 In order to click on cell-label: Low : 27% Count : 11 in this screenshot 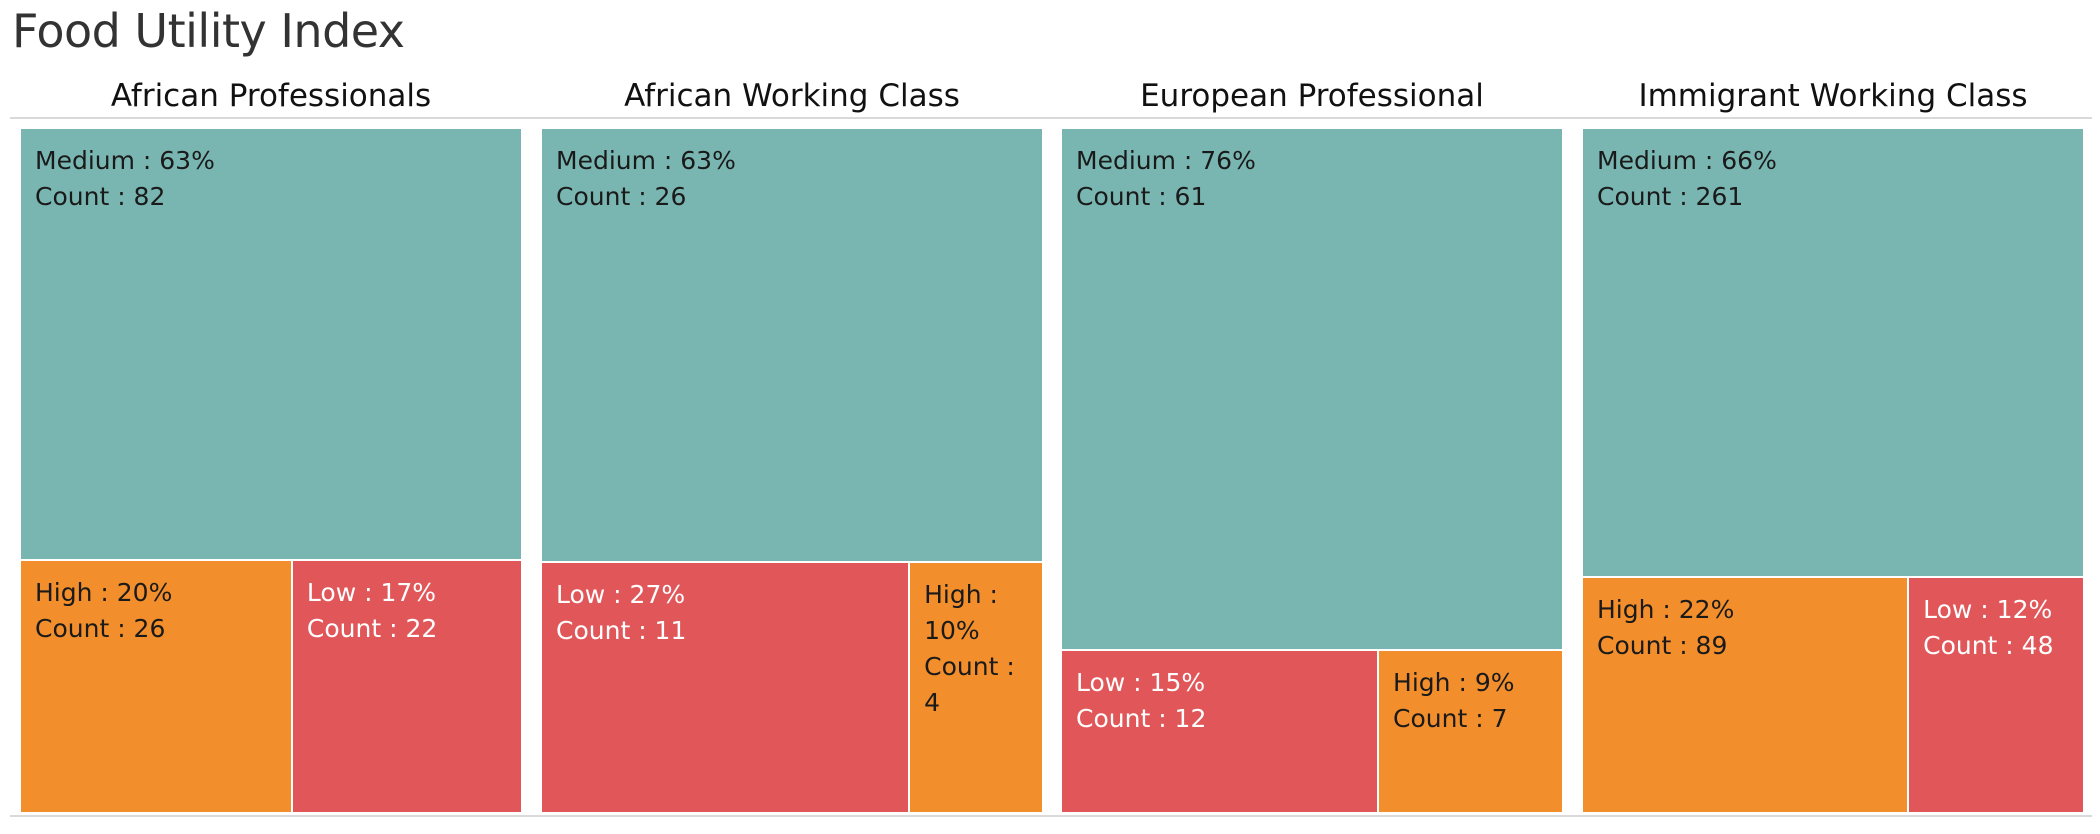, I will do `click(621, 613)`.